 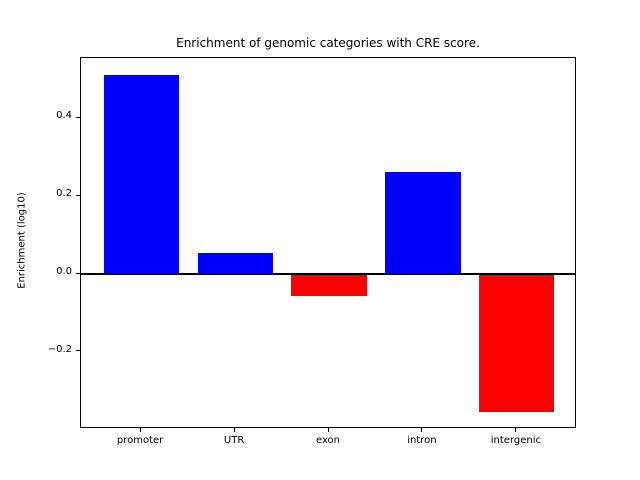 I want to click on y-tick-label: 0.2, so click(x=64, y=194).